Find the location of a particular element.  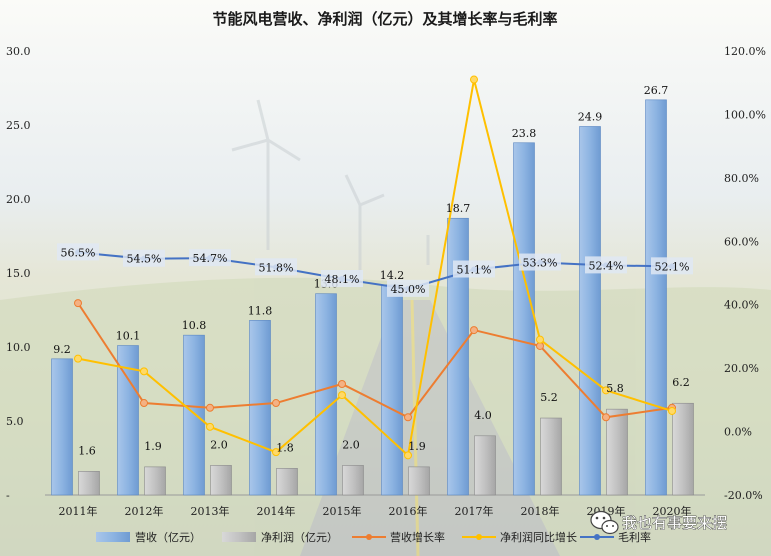

gross-margin-label-text: 48.1% is located at coordinates (342, 279).